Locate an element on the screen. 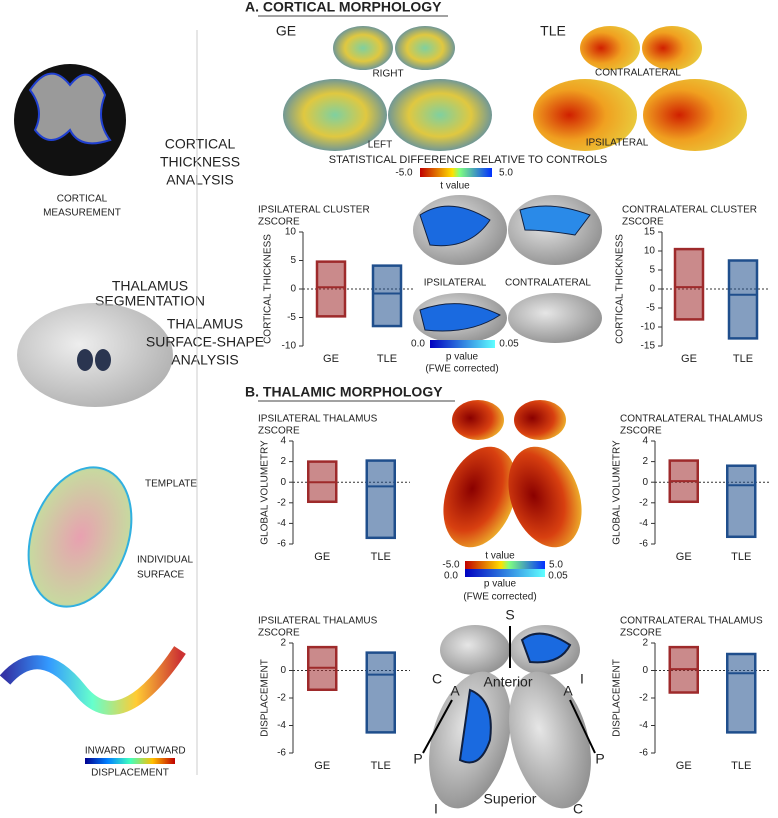  y-tick-label: 10 is located at coordinates (291, 232).